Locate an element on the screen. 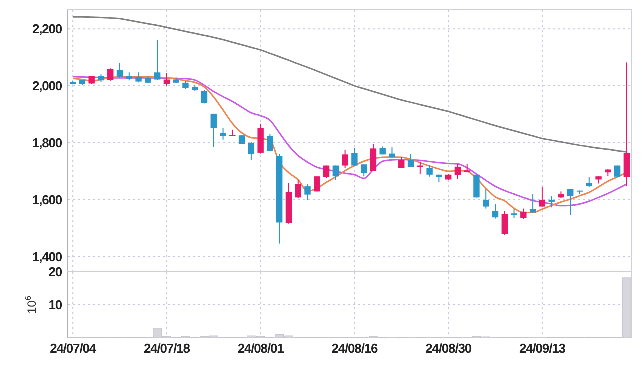 The image size is (642, 366). x-tick-label: 24/09/13 is located at coordinates (543, 348).